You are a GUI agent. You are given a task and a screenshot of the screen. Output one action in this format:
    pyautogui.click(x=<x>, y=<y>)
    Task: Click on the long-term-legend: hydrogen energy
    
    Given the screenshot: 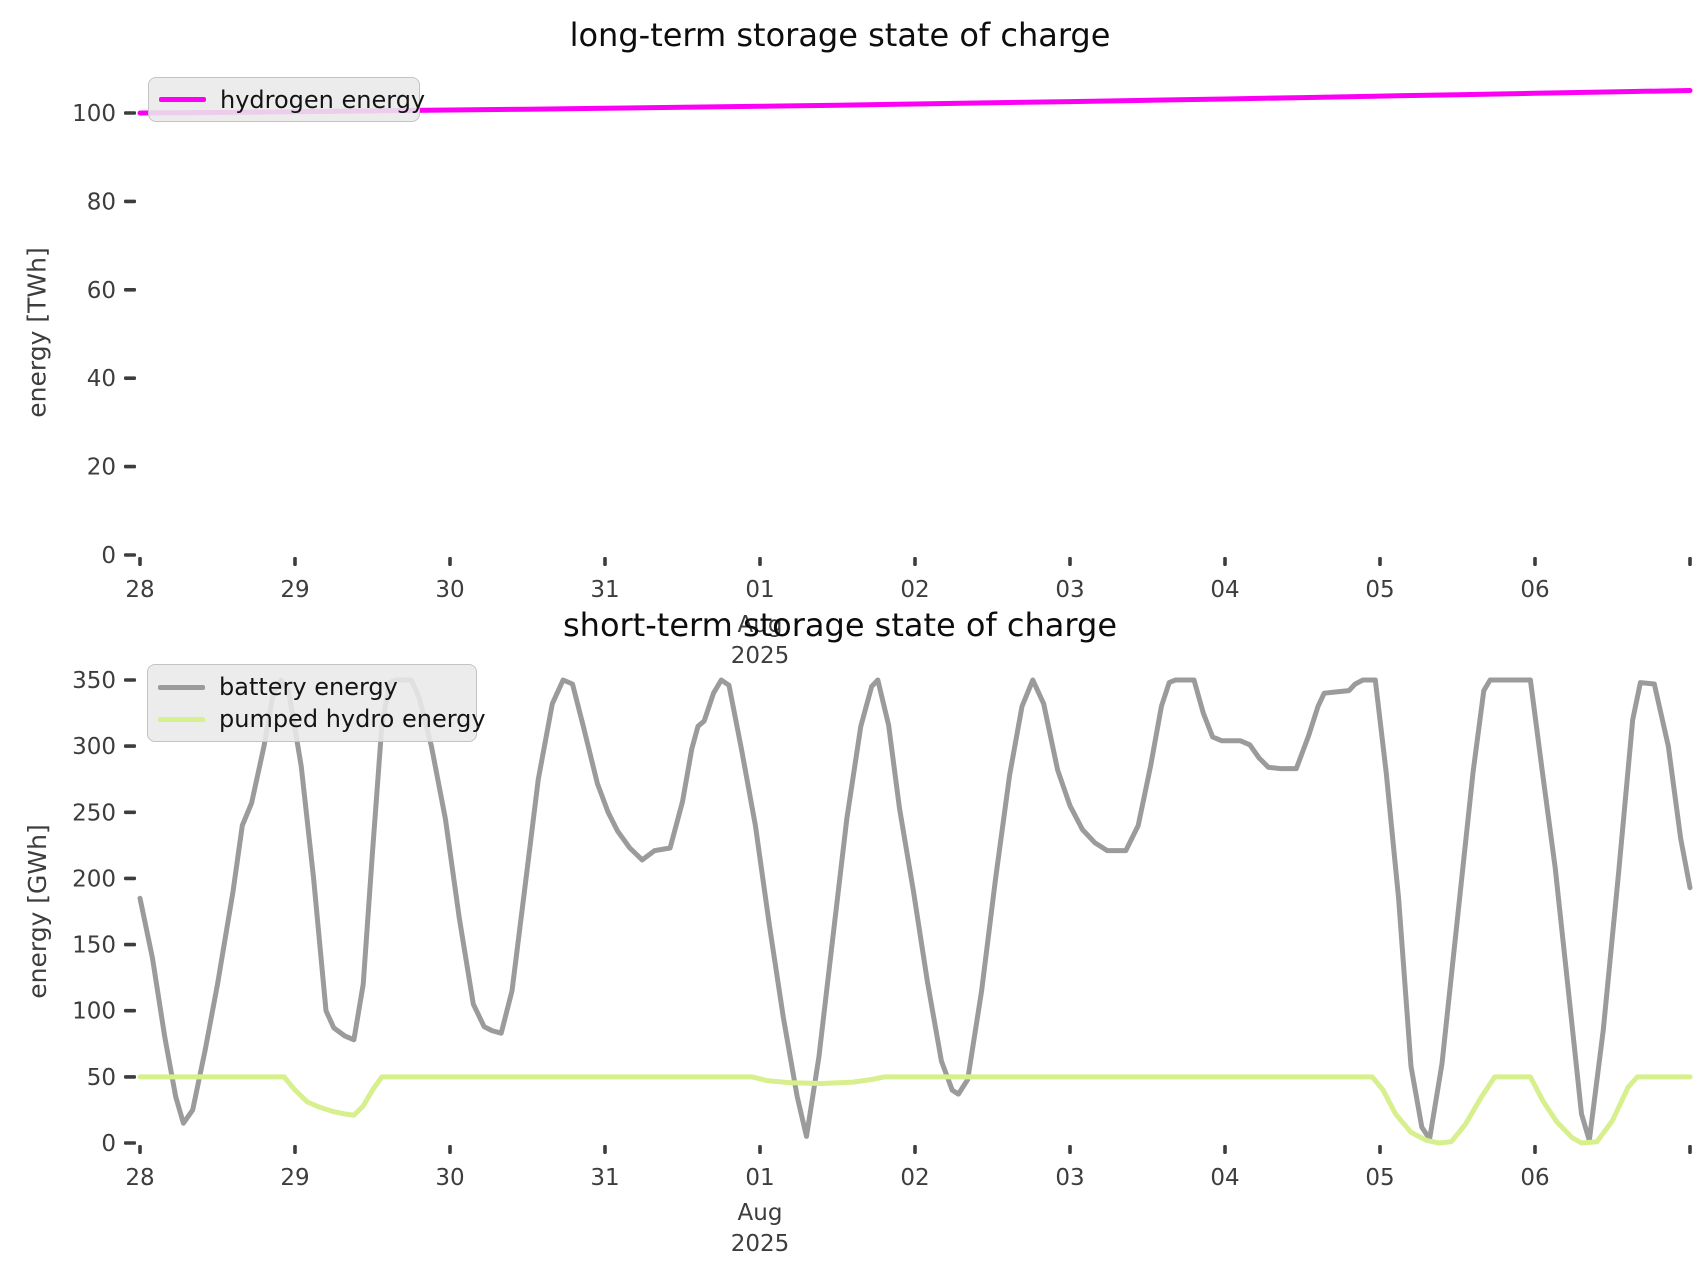 What is the action you would take?
    pyautogui.click(x=286, y=99)
    